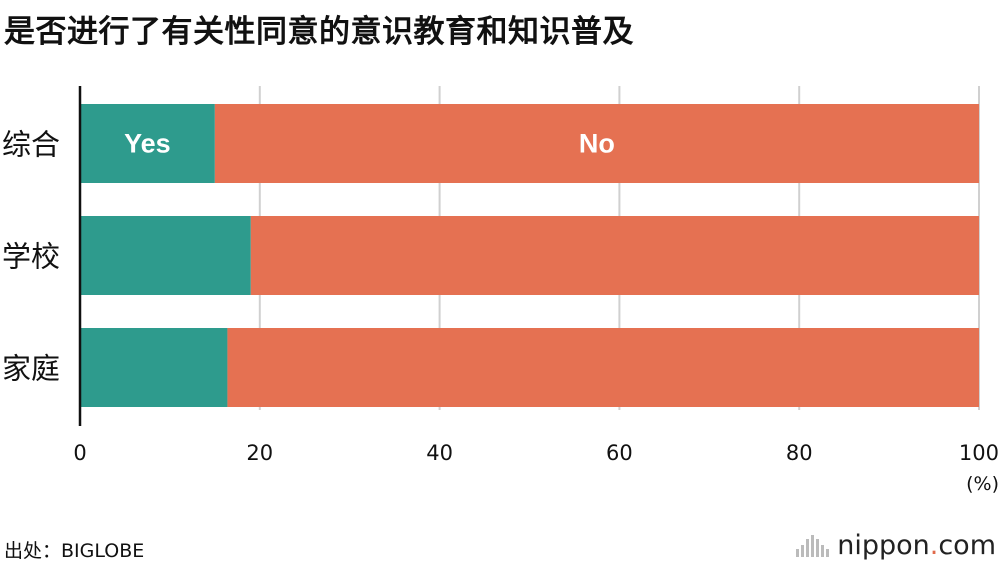 This screenshot has width=1000, height=568. What do you see at coordinates (799, 453) in the screenshot?
I see `x-tick-label: 80` at bounding box center [799, 453].